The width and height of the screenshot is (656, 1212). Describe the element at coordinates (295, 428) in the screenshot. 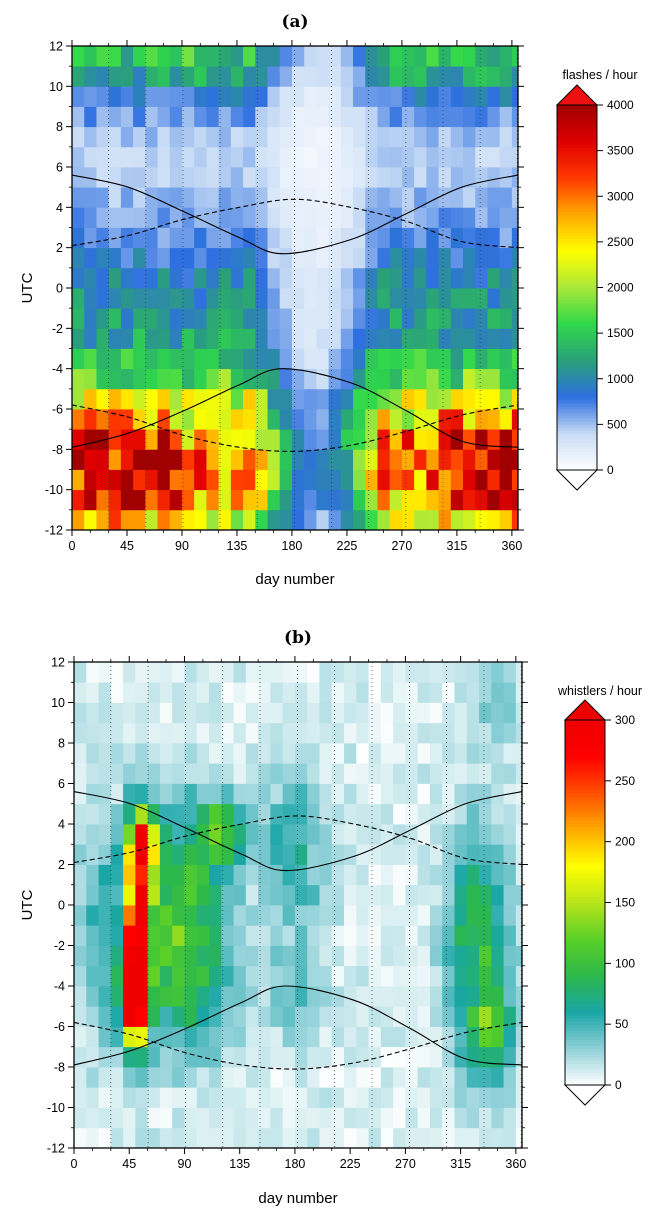

I see `curve-dashed-lower` at that location.